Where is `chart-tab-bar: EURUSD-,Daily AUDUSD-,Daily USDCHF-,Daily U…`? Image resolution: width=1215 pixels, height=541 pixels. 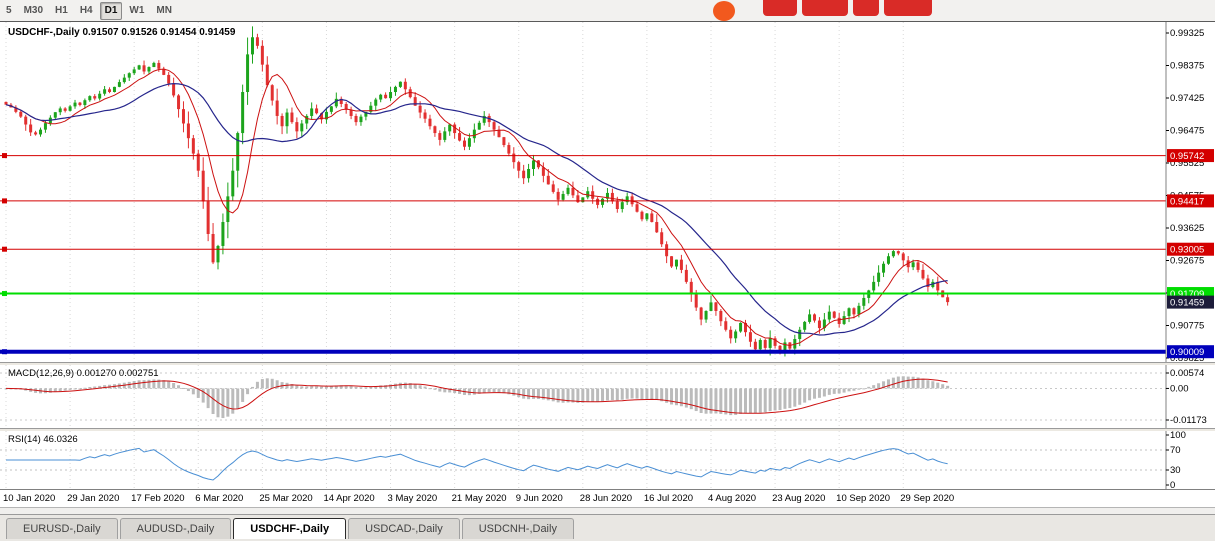 chart-tab-bar: EURUSD-,Daily AUDUSD-,Daily USDCHF-,Daily U… is located at coordinates (607, 527).